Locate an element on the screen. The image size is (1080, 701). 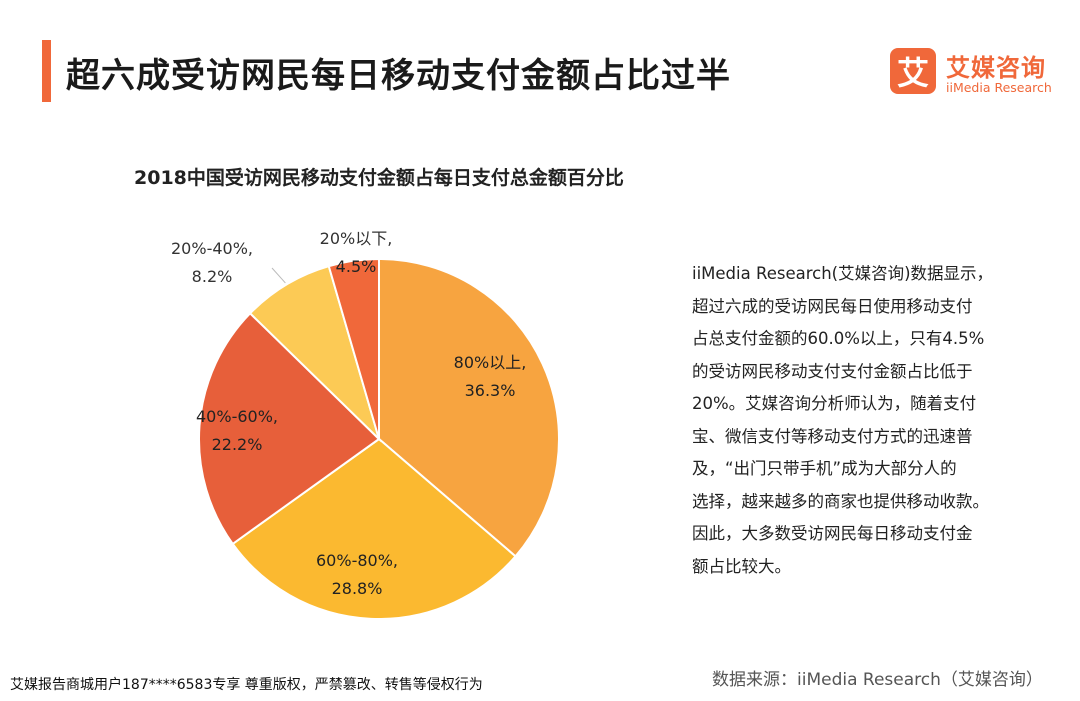
slice-category-label: 40%-60%, is located at coordinates (237, 416).